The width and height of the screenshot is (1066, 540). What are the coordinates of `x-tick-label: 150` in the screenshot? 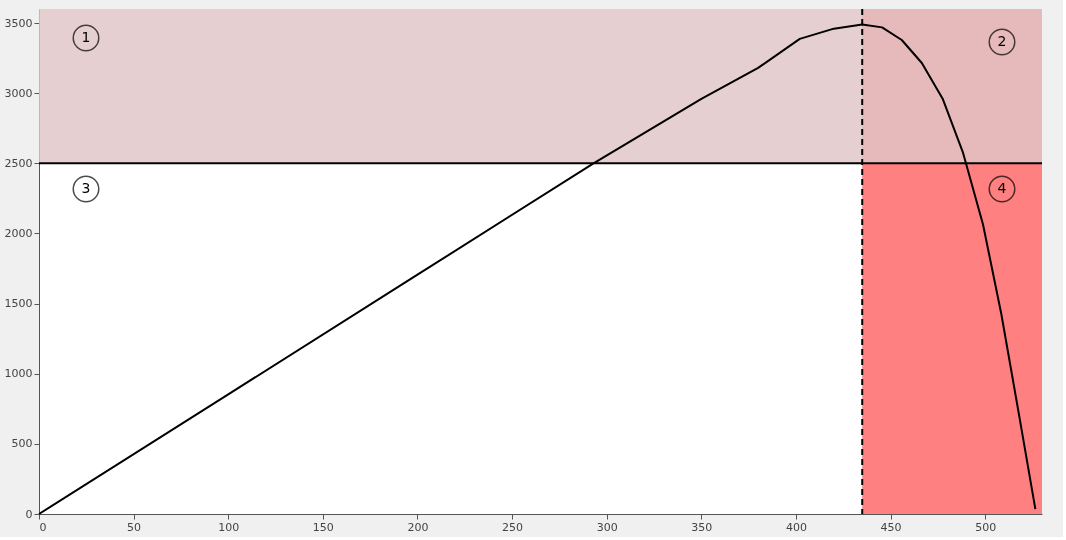 It's located at (323, 527).